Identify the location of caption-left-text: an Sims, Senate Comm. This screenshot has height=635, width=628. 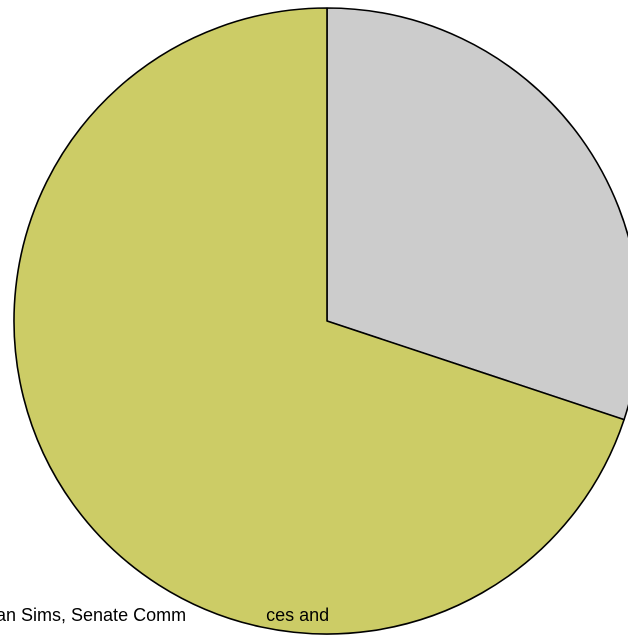
(93, 615).